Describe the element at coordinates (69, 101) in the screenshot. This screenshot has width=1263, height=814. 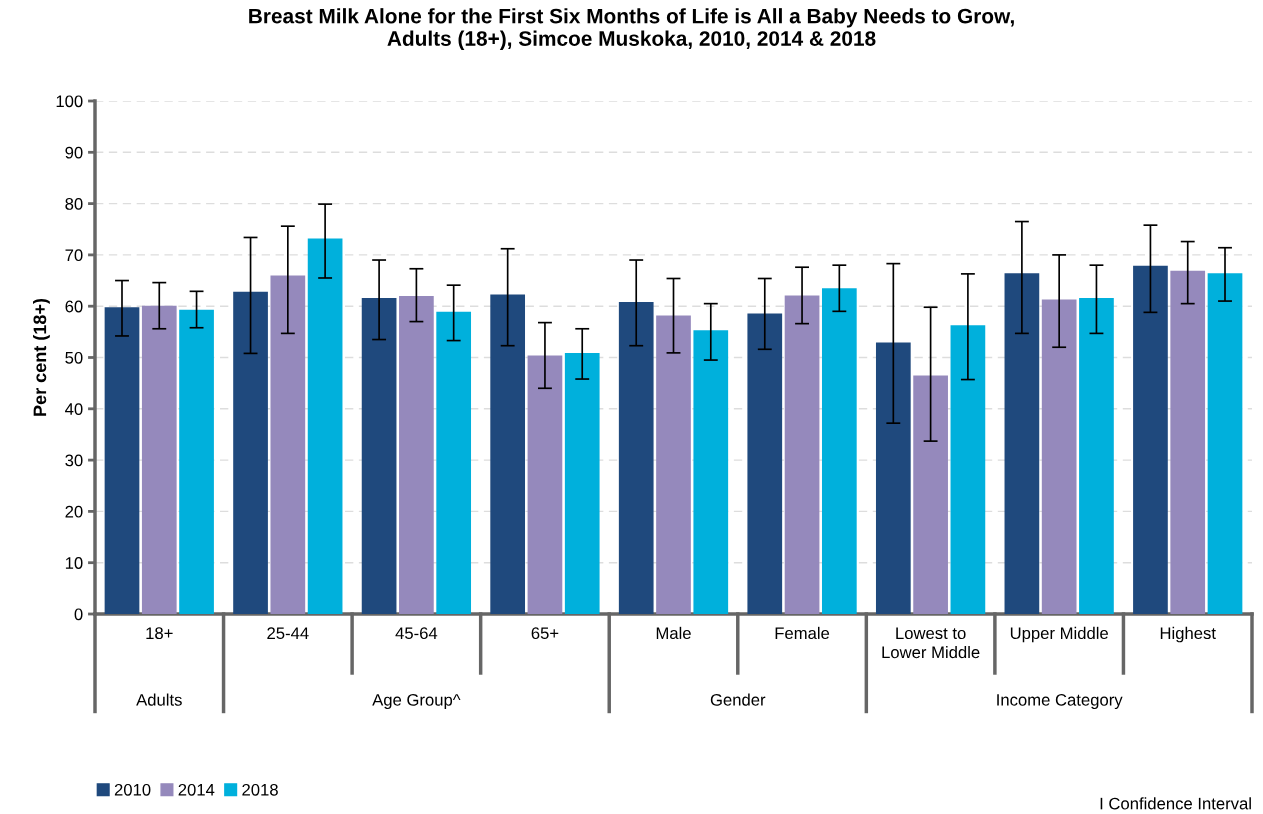
I see `y-tick-label: 100` at that location.